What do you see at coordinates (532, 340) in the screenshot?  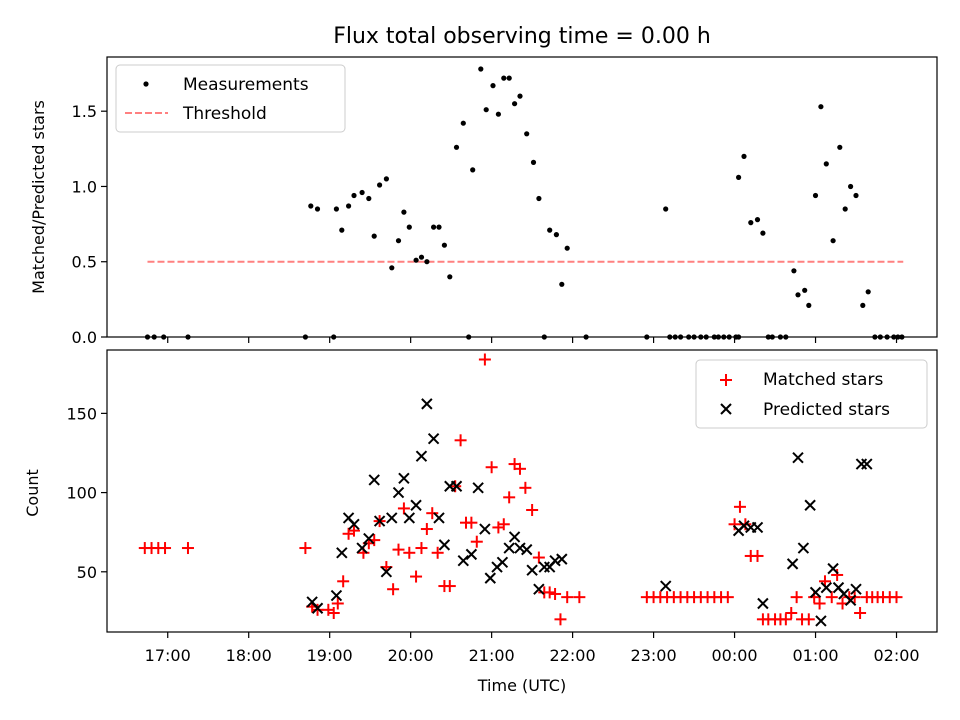 I see `ratio-x-ticks` at bounding box center [532, 340].